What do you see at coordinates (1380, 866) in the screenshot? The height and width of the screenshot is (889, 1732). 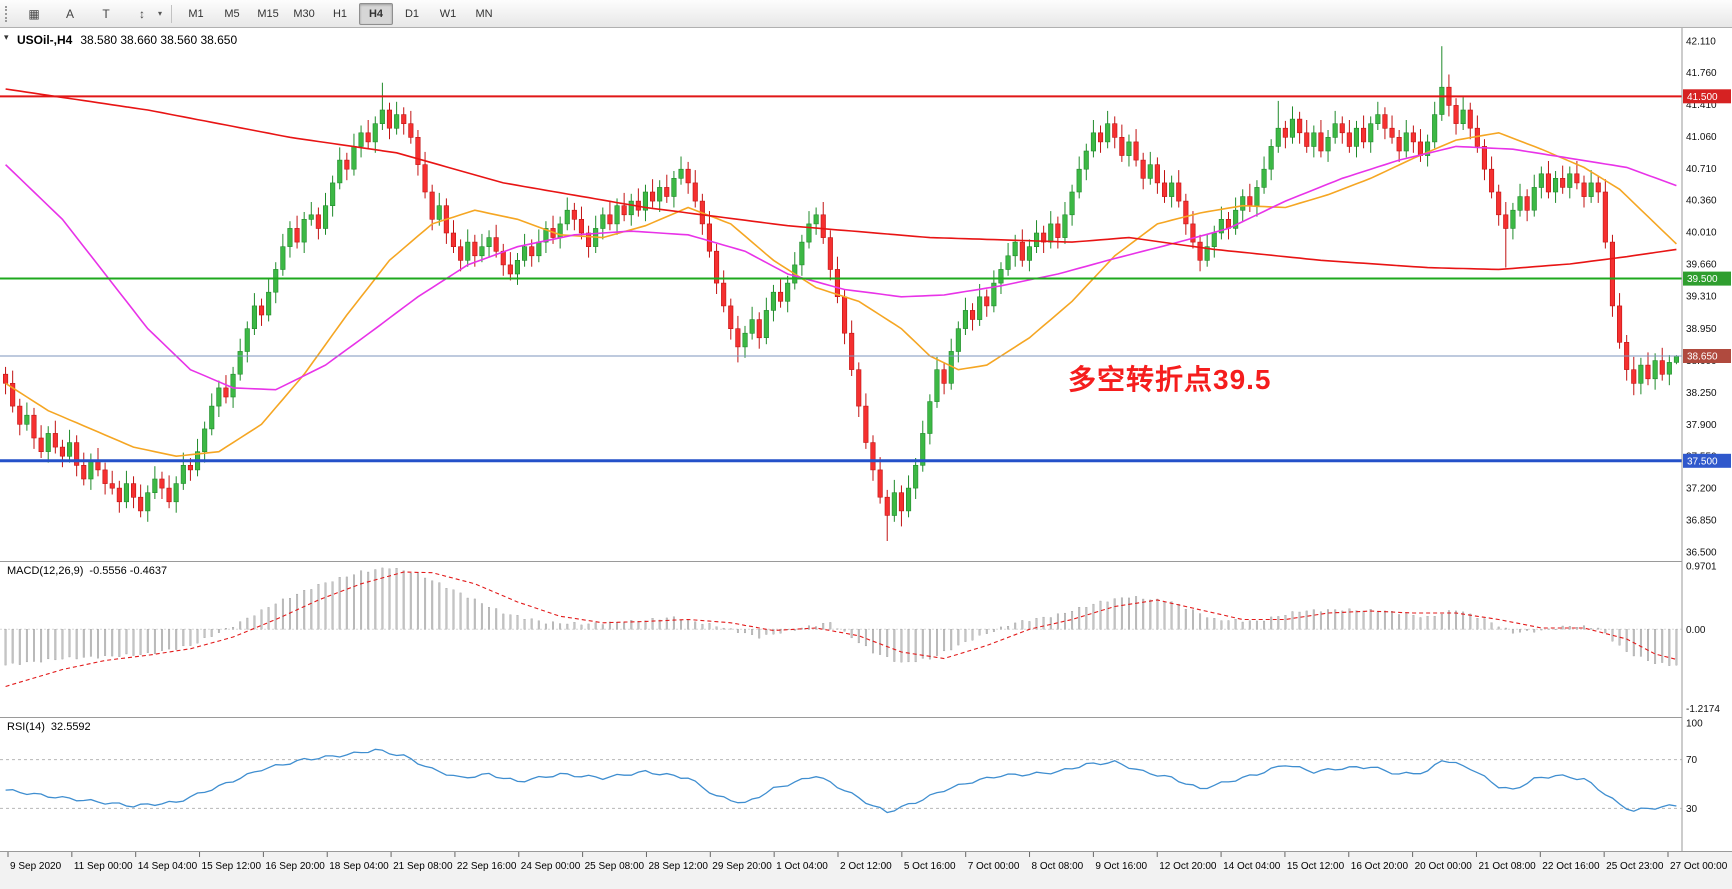 I see `svg-text: 16 Oct 20:00` at bounding box center [1380, 866].